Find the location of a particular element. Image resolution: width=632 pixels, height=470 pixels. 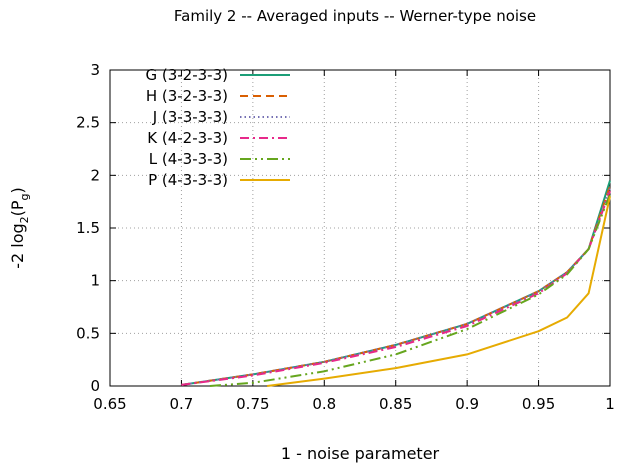

y-label-end: ) is located at coordinates (17, 190).